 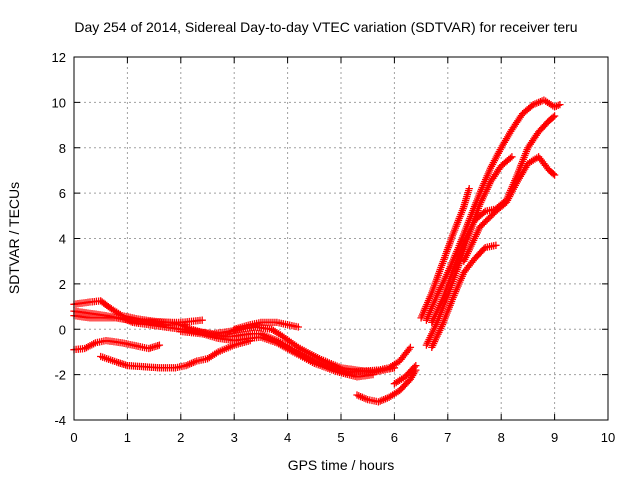 I want to click on y-tick-label: -2, so click(x=60, y=375).